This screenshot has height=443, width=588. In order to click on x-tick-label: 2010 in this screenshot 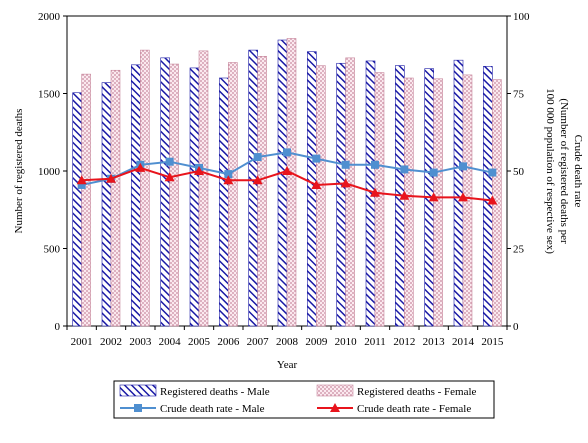, I will do `click(346, 342)`.